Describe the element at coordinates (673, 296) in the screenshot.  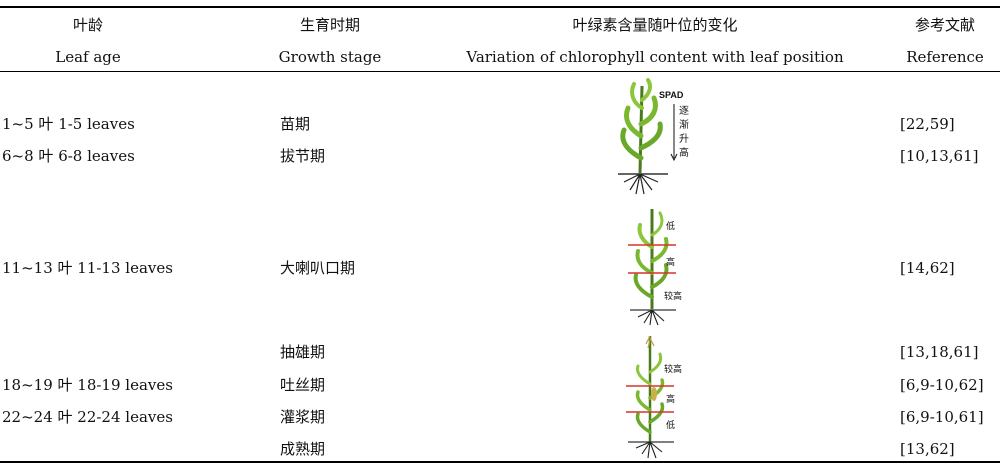
I see `fig2-label-higher: 较高` at that location.